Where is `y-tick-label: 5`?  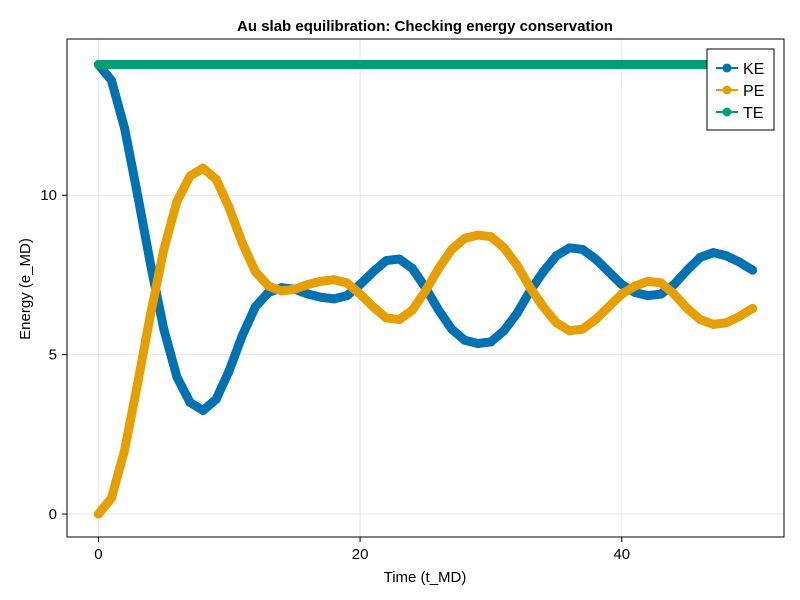 y-tick-label: 5 is located at coordinates (53, 355).